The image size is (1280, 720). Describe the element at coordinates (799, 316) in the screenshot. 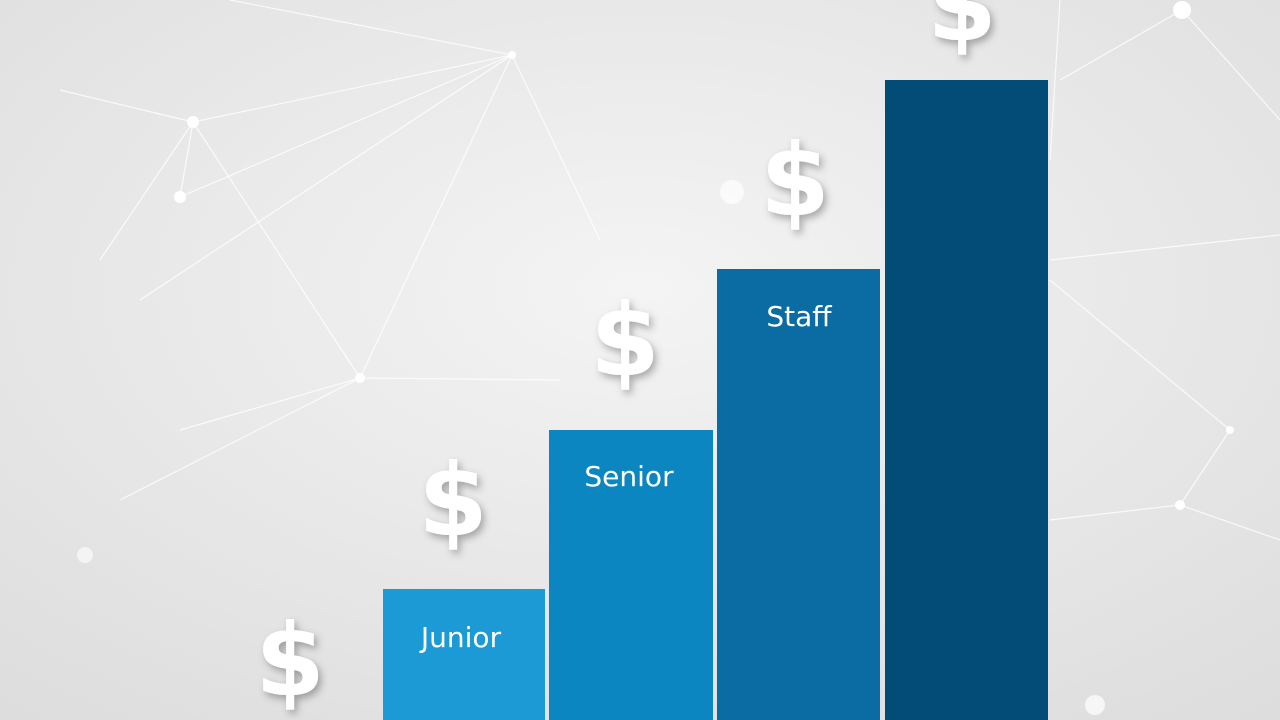

I see `level-label: Staff` at that location.